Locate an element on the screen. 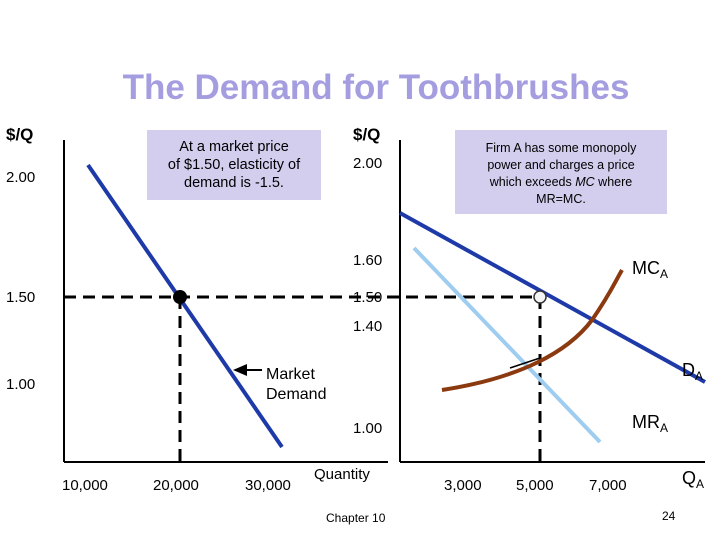  right-y-tick-2.00: 2.00 is located at coordinates (367, 163).